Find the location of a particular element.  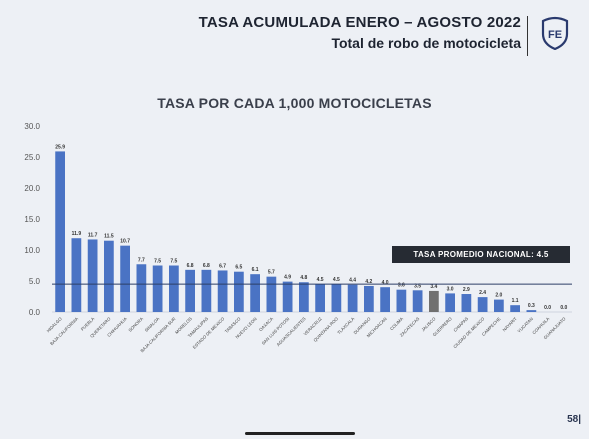

y-tick-label: 15.0 is located at coordinates (32, 219).